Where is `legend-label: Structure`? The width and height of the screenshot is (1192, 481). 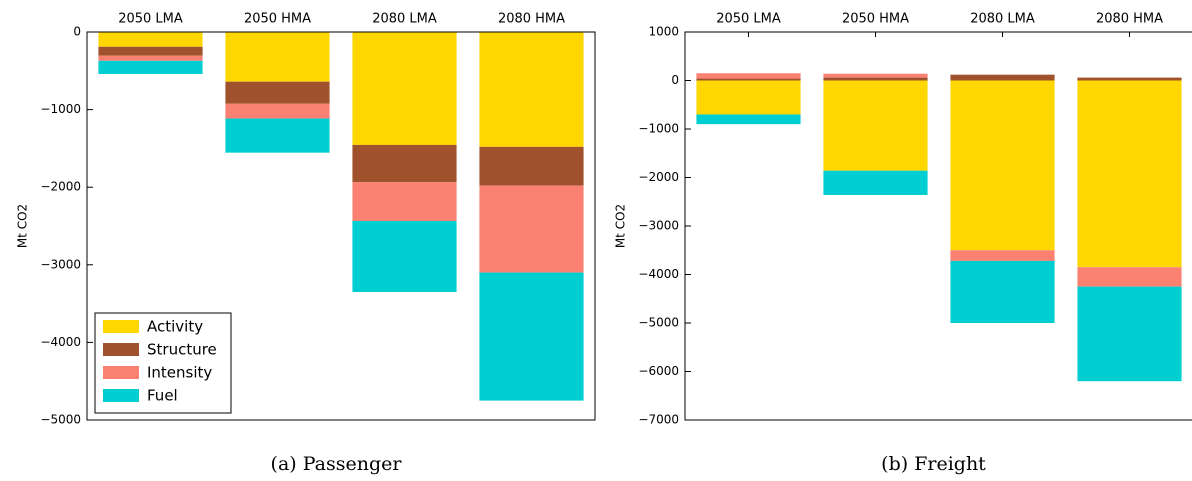
legend-label: Structure is located at coordinates (182, 350).